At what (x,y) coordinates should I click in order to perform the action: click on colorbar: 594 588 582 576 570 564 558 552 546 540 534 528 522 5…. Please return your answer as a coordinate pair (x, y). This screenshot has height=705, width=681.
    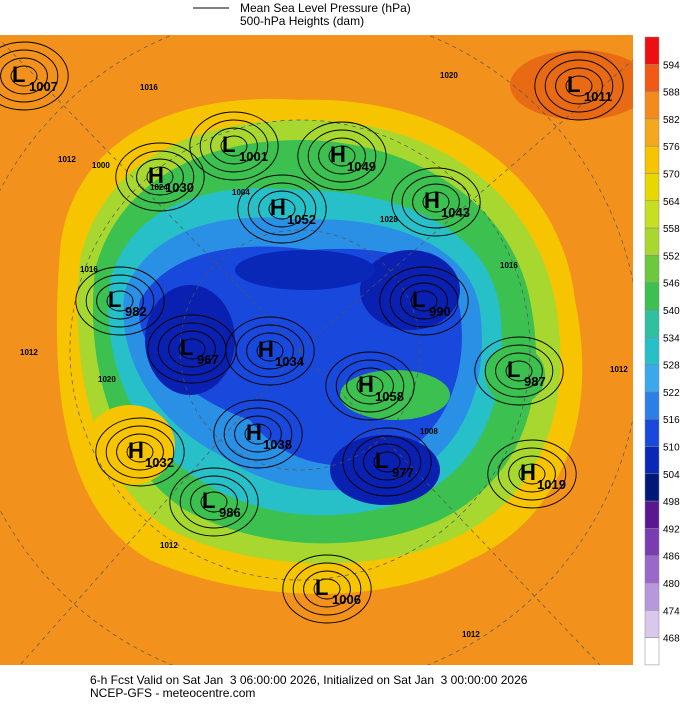
    Looking at the image, I should click on (662, 351).